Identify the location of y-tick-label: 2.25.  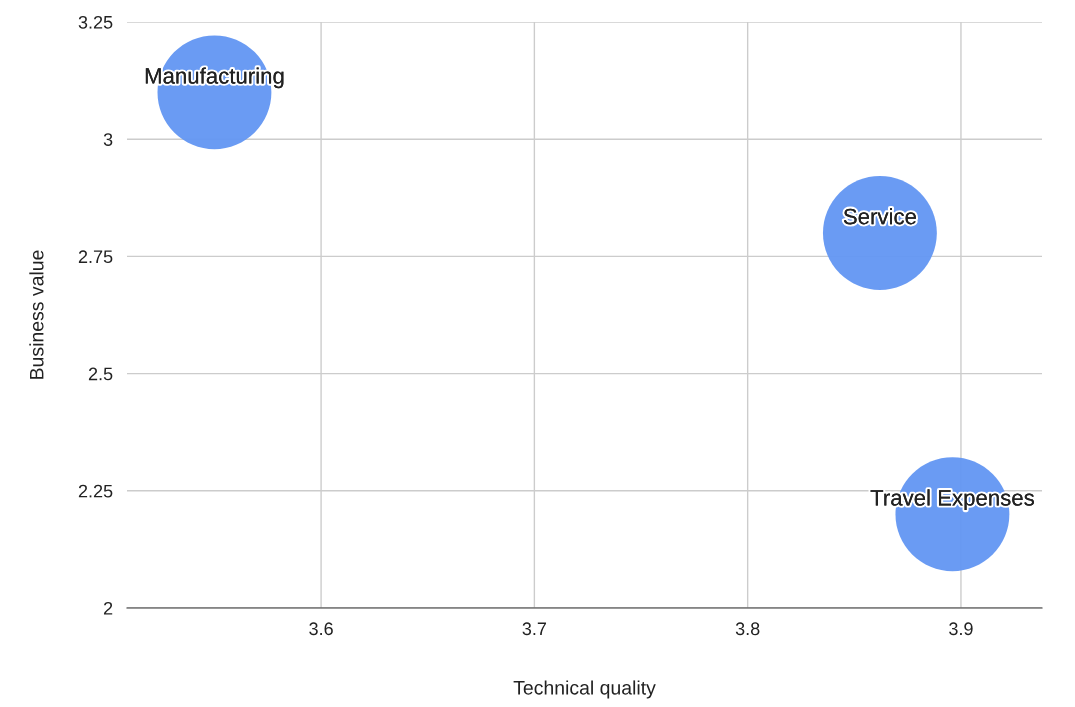
(95, 491).